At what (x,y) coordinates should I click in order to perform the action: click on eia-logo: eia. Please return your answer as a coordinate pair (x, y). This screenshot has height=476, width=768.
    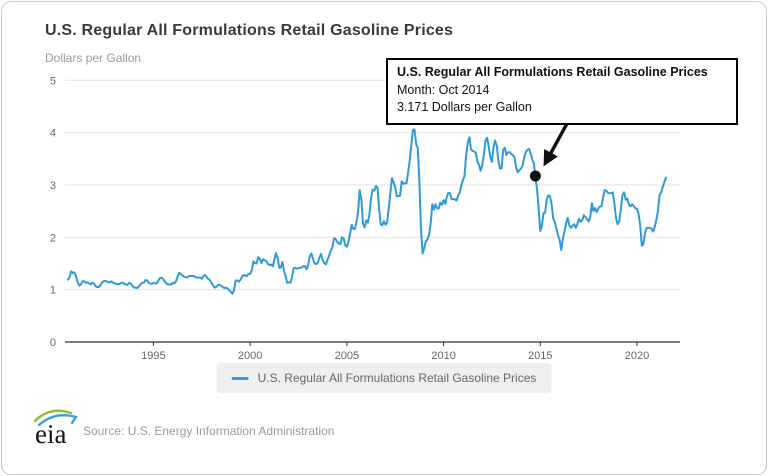
    Looking at the image, I should click on (57, 427).